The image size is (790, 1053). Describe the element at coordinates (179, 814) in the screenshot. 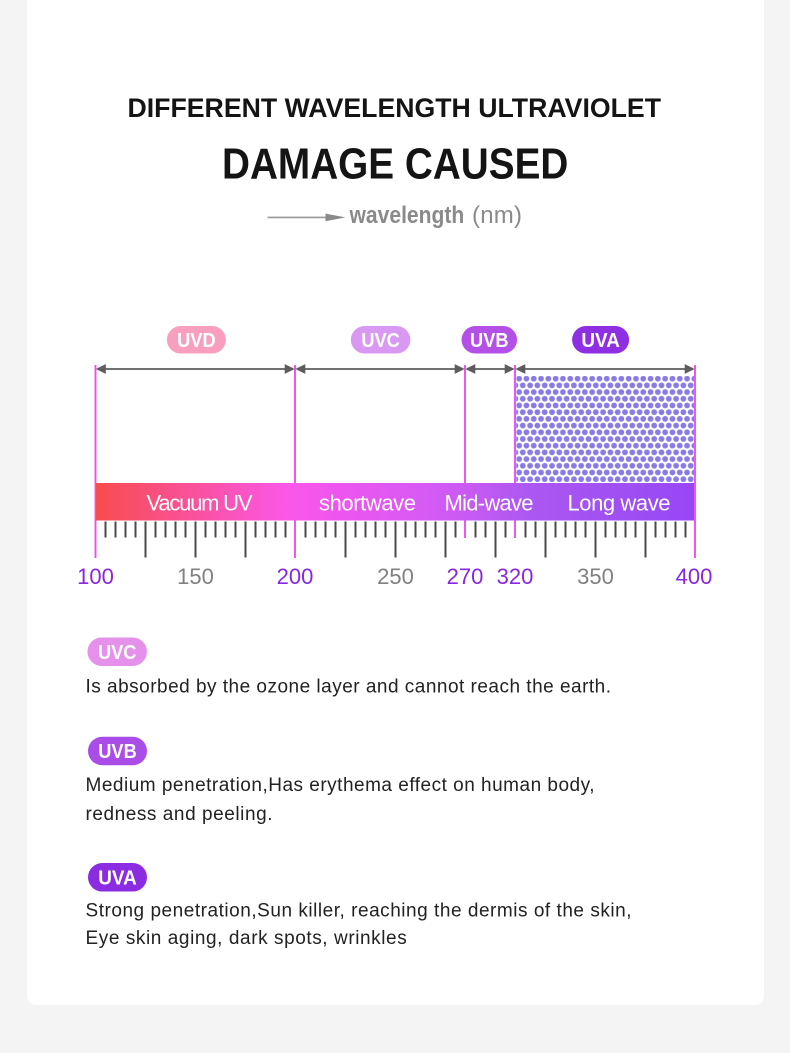

I see `svg-text: redness and peeling.` at that location.